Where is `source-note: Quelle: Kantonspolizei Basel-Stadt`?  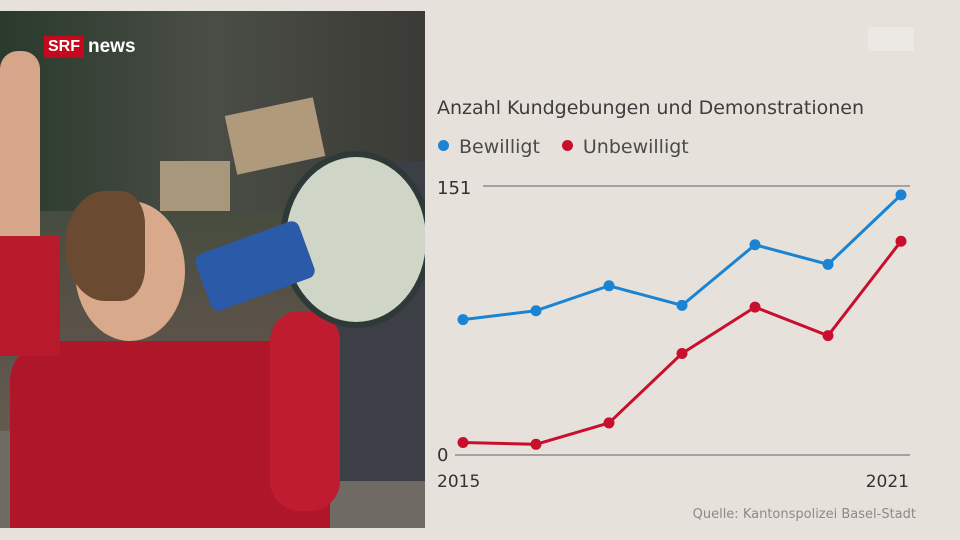 source-note: Quelle: Kantonspolizei Basel-Stadt is located at coordinates (804, 514).